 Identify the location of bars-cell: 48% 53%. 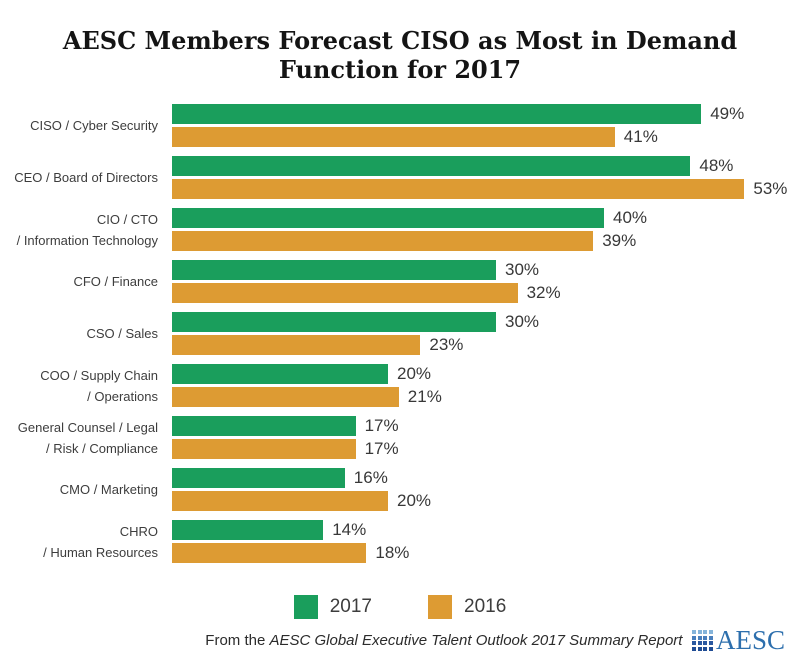
(486, 177).